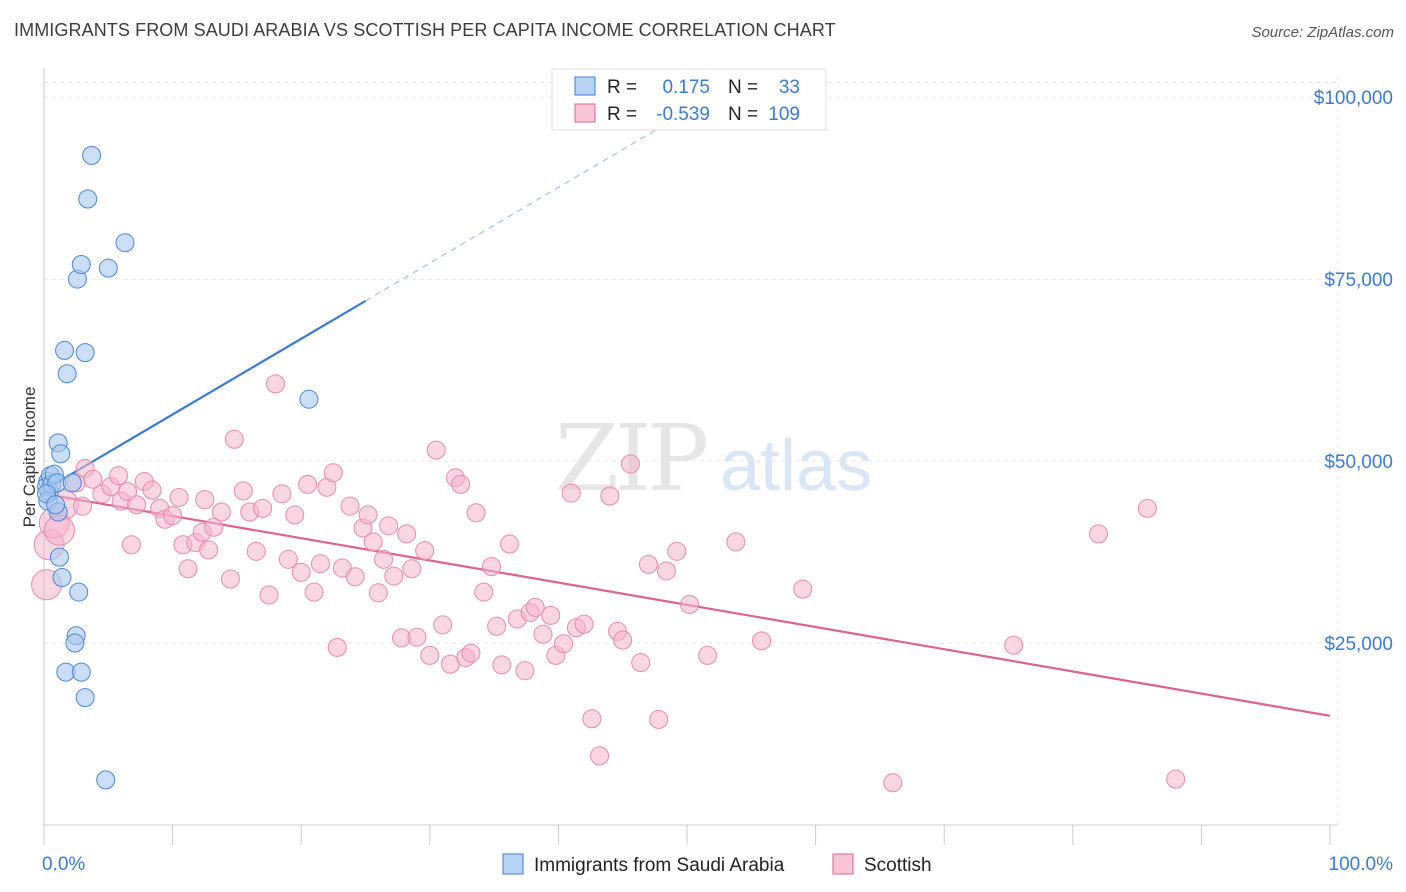  What do you see at coordinates (898, 865) in the screenshot?
I see `bottom-legend-label-scottish: Scottish` at bounding box center [898, 865].